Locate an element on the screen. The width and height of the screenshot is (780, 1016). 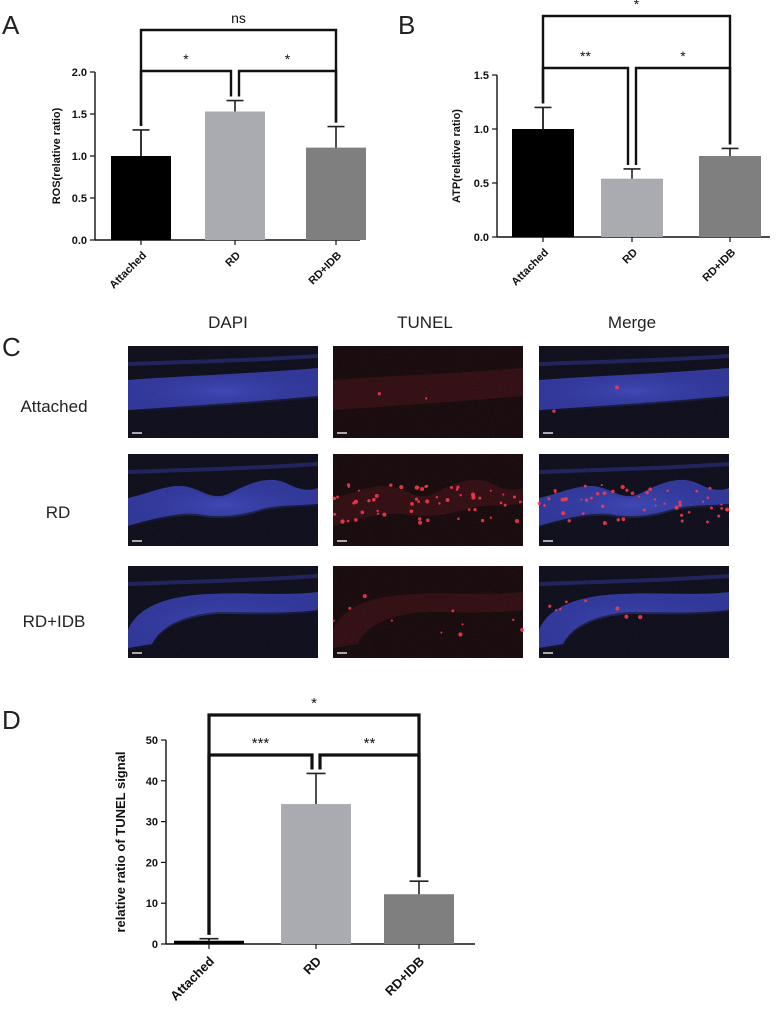
column-header-tunel: TUNEL is located at coordinates (425, 322).